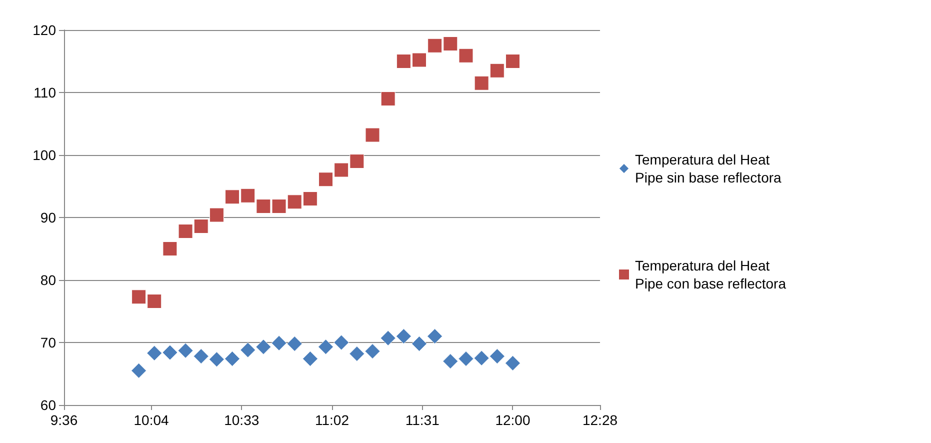 The height and width of the screenshot is (443, 931). Describe the element at coordinates (48, 218) in the screenshot. I see `y-tick-label: 90` at that location.